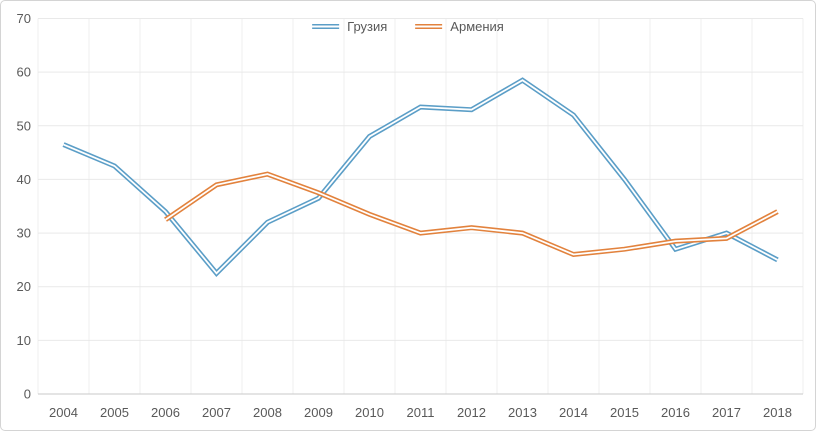 The height and width of the screenshot is (431, 816). What do you see at coordinates (326, 26) in the screenshot?
I see `legend-swatch-georgia` at bounding box center [326, 26].